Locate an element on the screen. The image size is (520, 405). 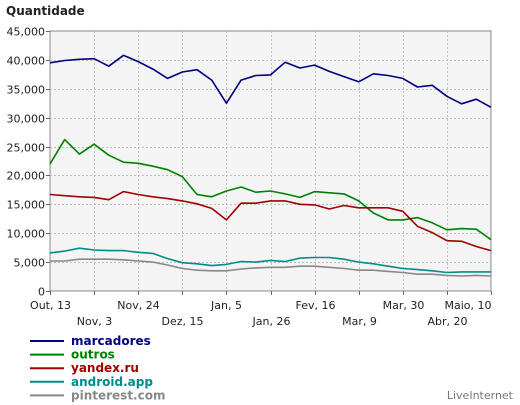
legend-label: pinterest.com is located at coordinates (118, 395).